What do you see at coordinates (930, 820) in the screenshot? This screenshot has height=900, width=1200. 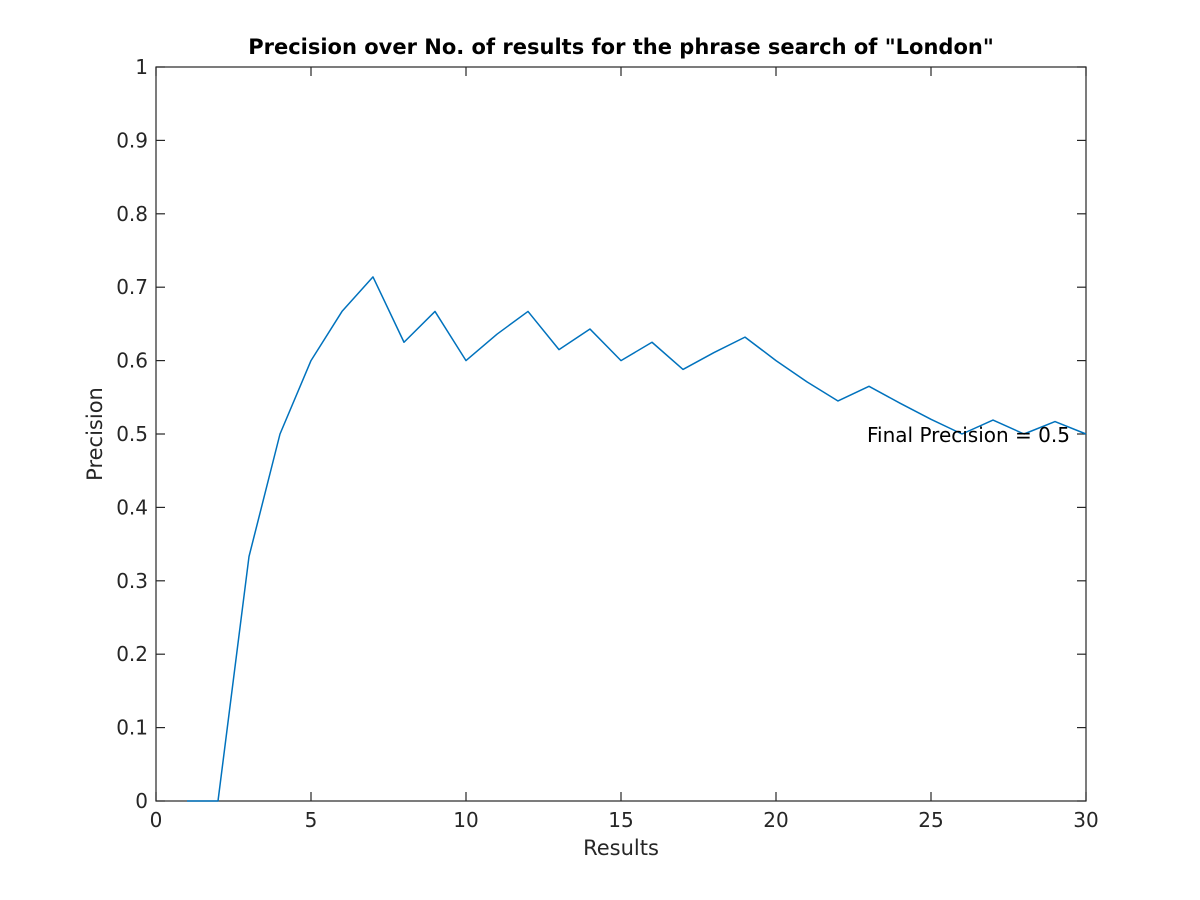 I see `x-tick-label: 25` at bounding box center [930, 820].